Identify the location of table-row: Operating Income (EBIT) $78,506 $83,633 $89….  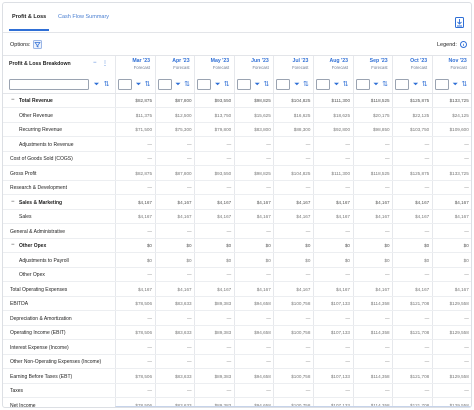
(237, 333).